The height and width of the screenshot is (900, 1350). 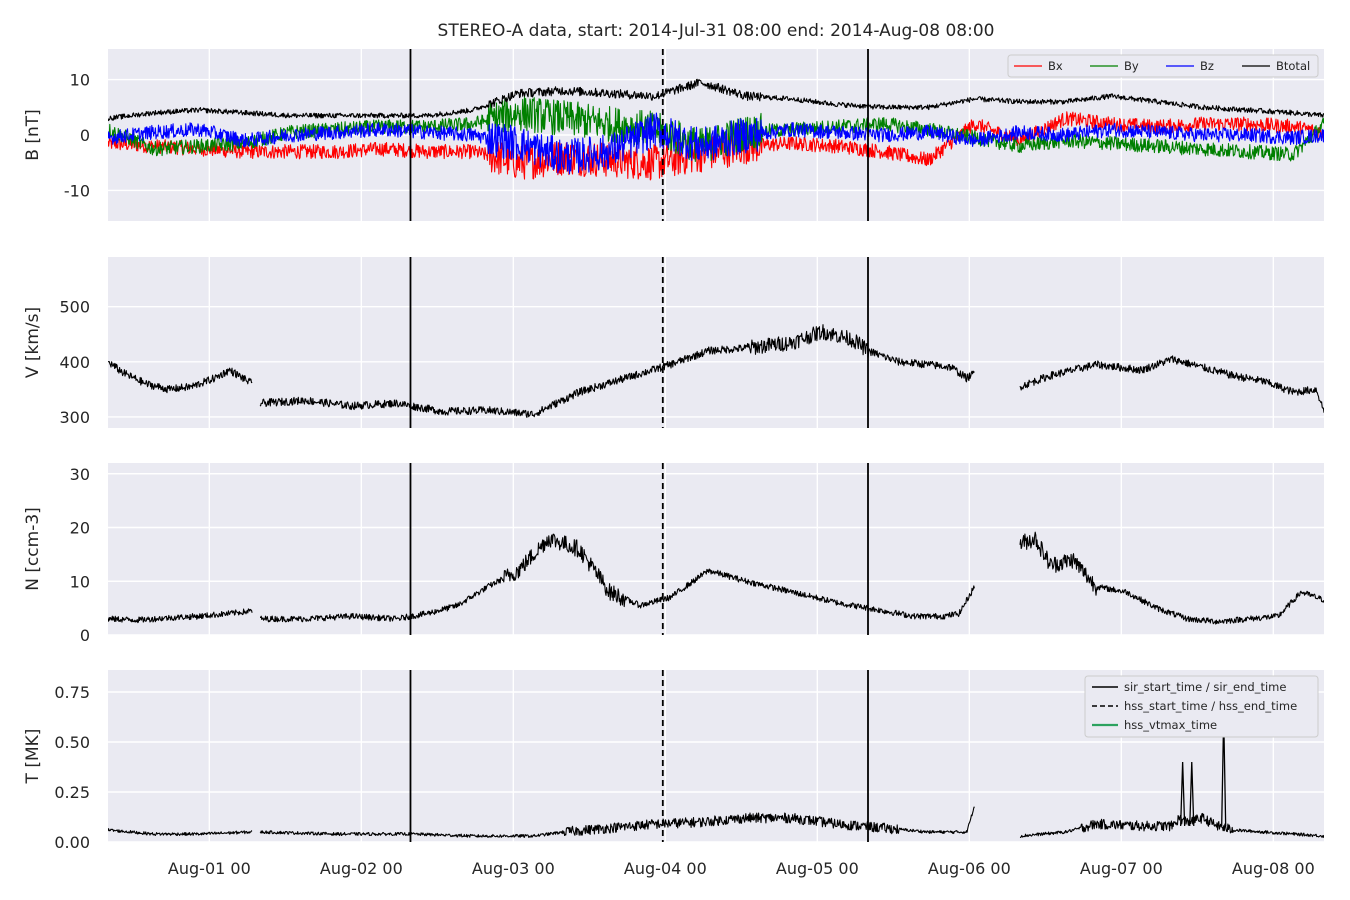 What do you see at coordinates (1055, 66) in the screenshot?
I see `legend-label: Bx` at bounding box center [1055, 66].